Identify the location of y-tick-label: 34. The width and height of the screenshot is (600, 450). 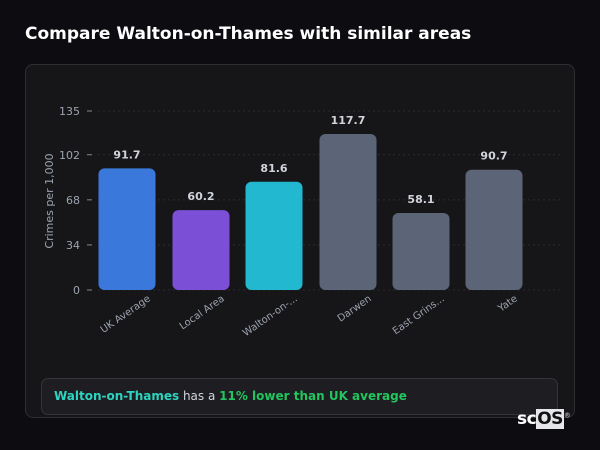
(73, 245).